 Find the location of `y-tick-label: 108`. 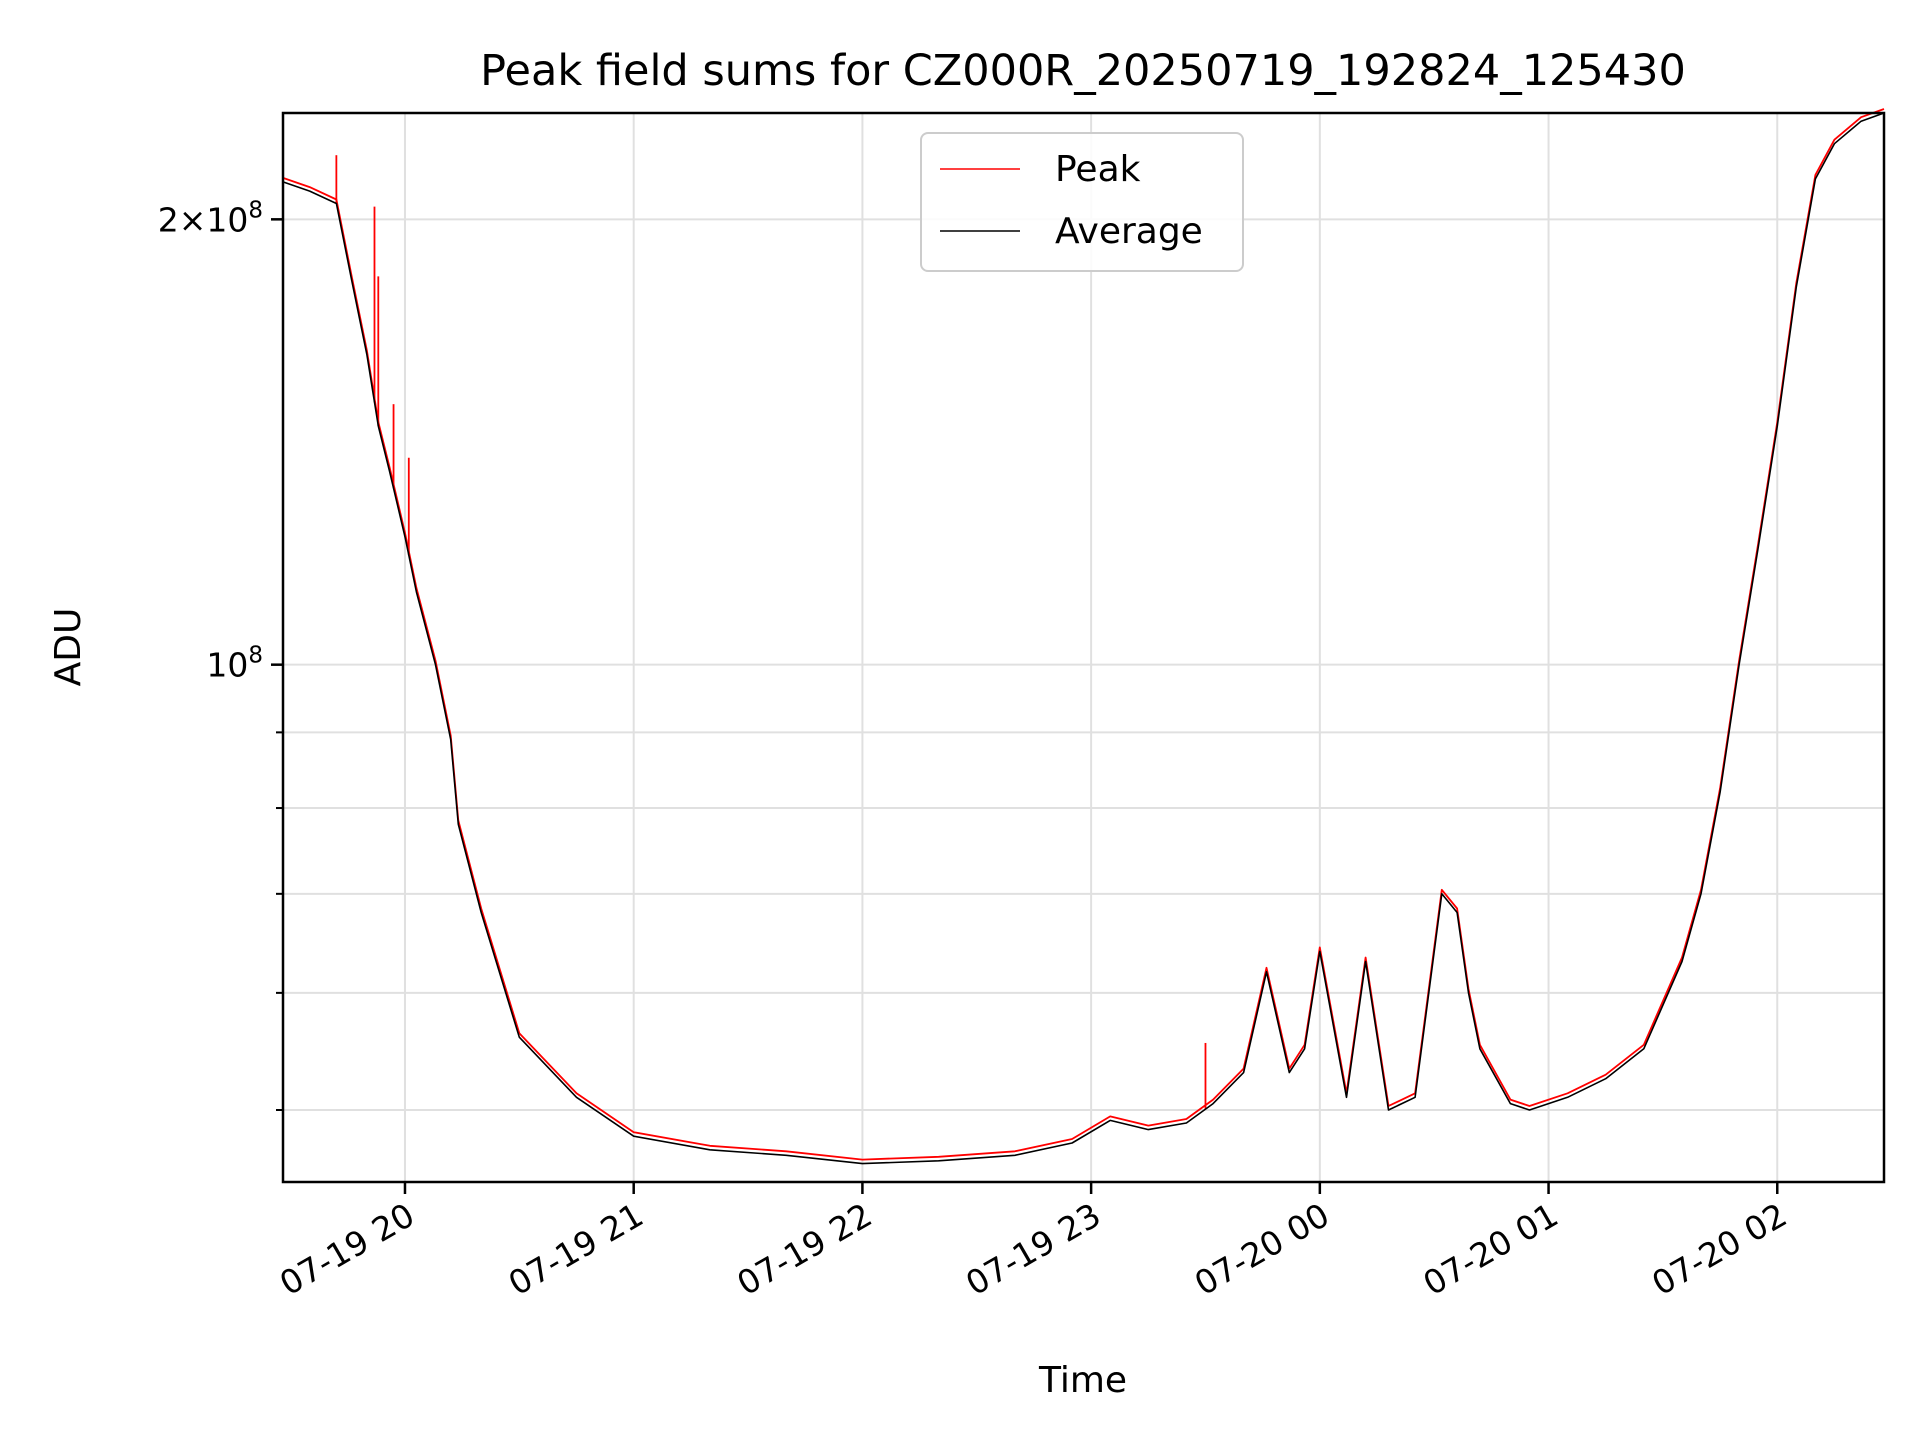

y-tick-label: 108 is located at coordinates (234, 664).